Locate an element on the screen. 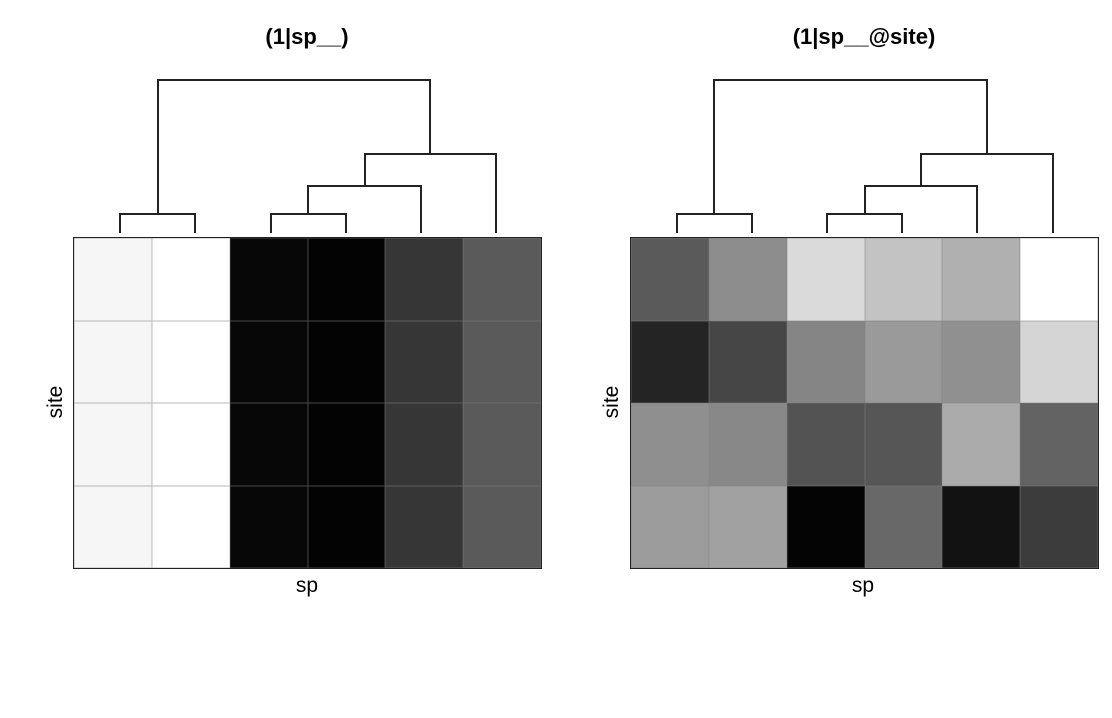 This screenshot has width=1112, height=718. chart-title: (1|sp__@site) is located at coordinates (864, 36).